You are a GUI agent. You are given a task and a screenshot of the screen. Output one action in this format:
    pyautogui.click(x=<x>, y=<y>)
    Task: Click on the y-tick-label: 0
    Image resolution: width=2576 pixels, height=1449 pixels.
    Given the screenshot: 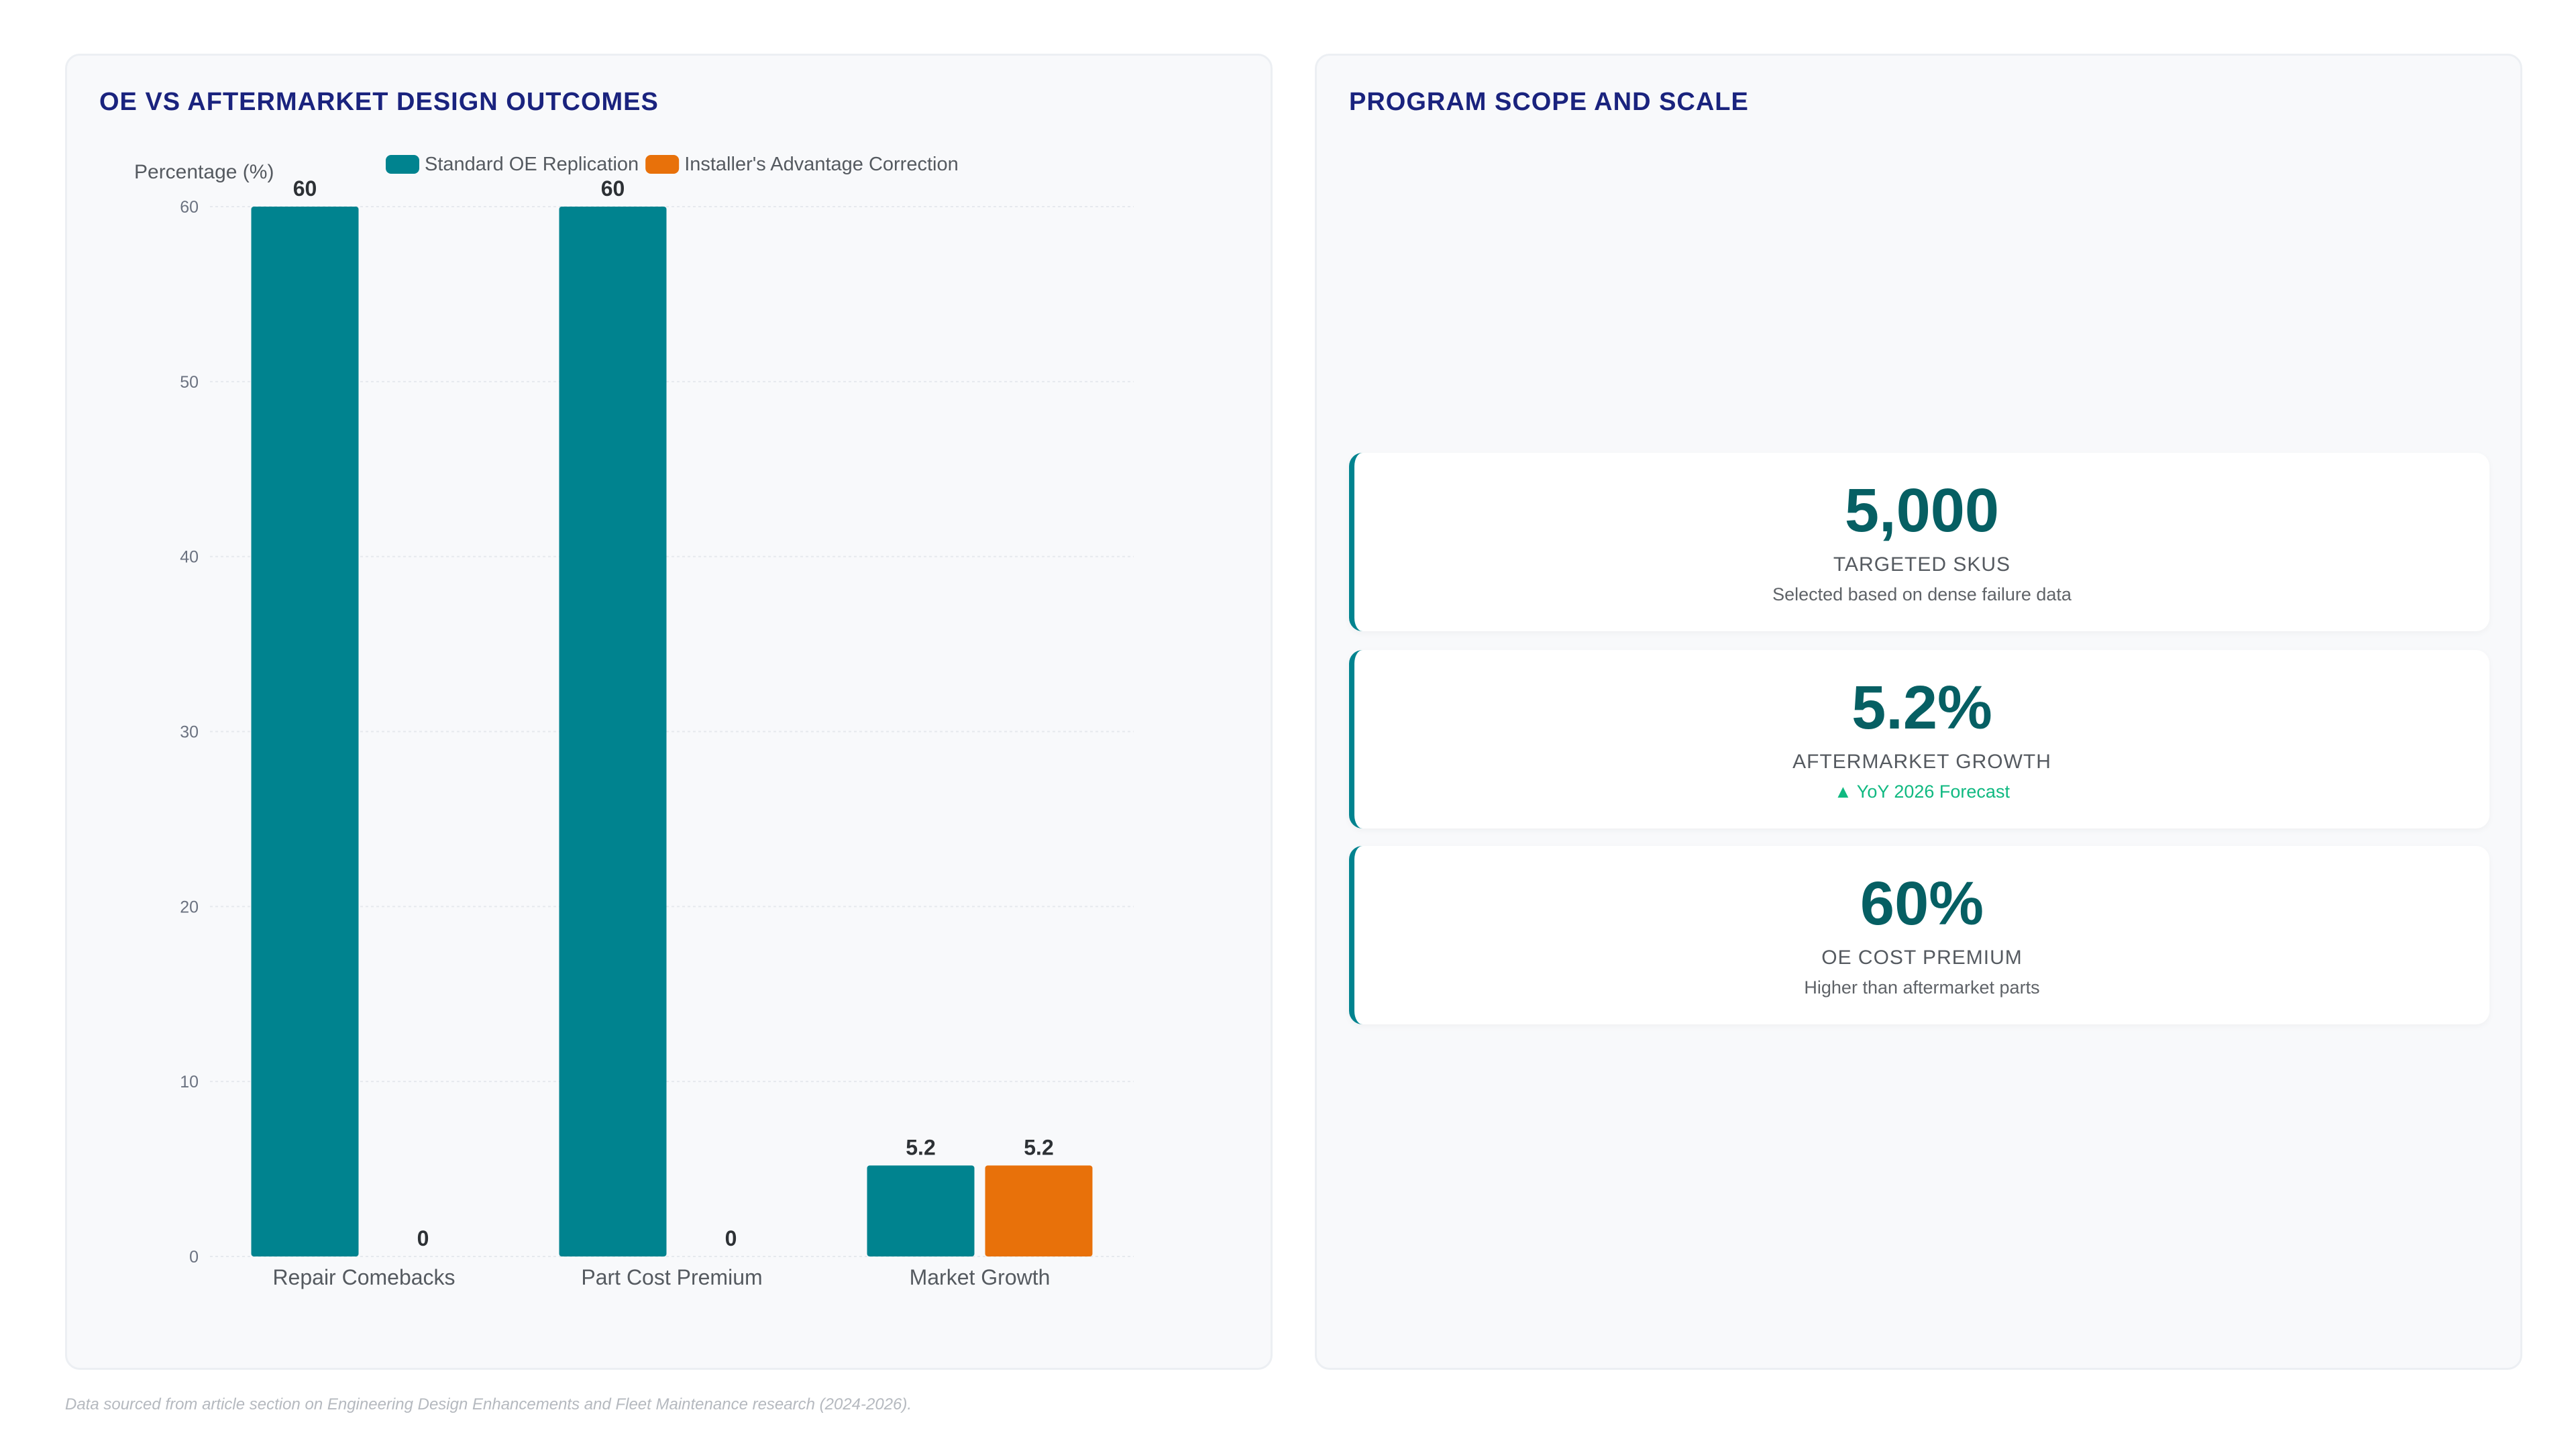 What is the action you would take?
    pyautogui.click(x=194, y=1257)
    